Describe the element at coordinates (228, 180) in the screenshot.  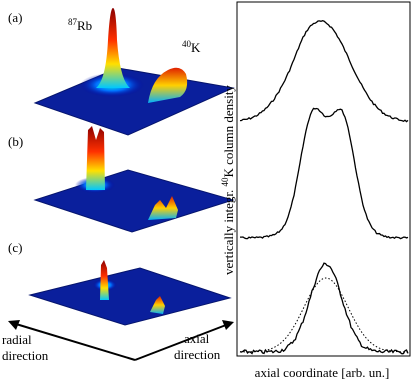
I see `y-axis-label: vertically integr. 40K column density` at that location.